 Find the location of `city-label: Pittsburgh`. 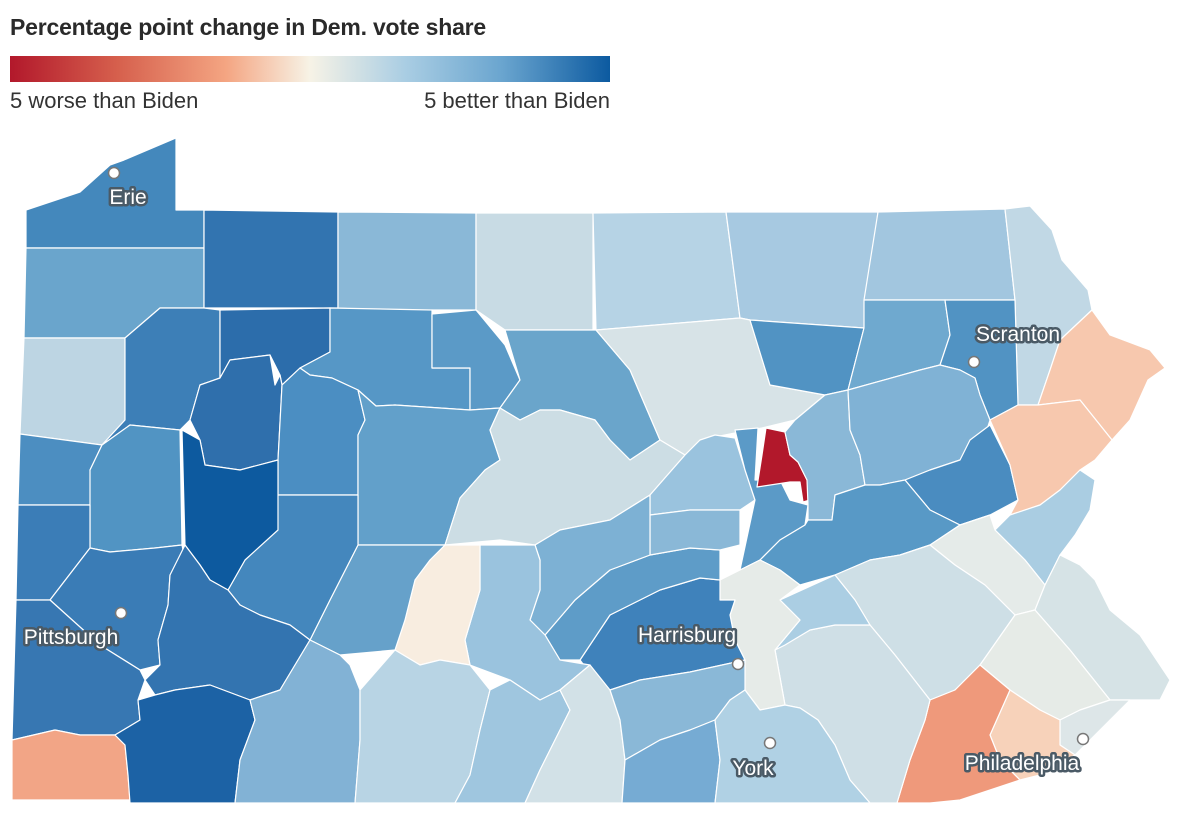

city-label: Pittsburgh is located at coordinates (71, 637).